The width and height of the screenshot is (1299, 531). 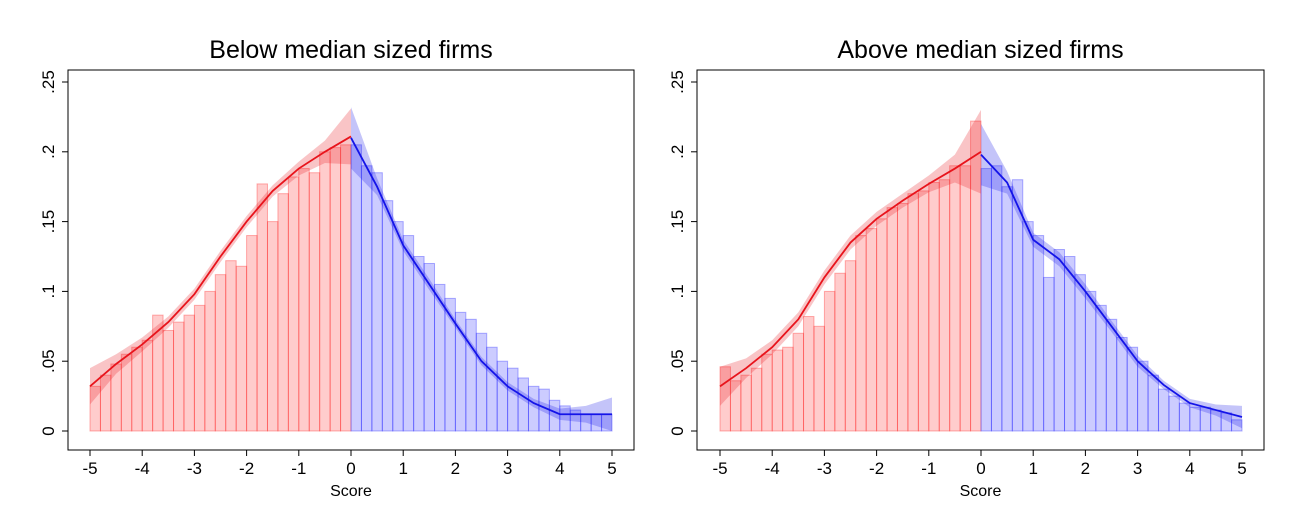 I want to click on x-axis-label: Score, so click(x=981, y=491).